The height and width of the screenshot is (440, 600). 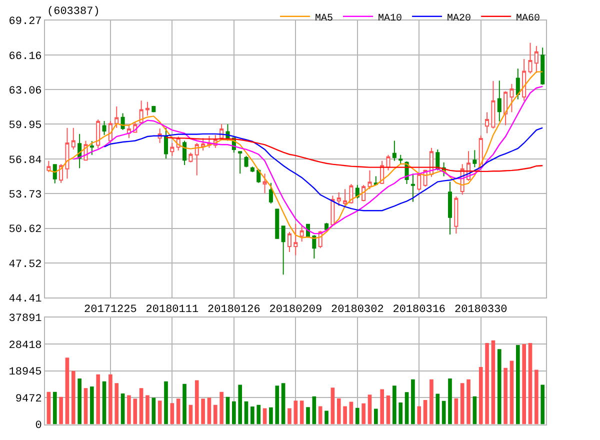 I want to click on y-tick-label: 47.52, so click(x=25, y=264).